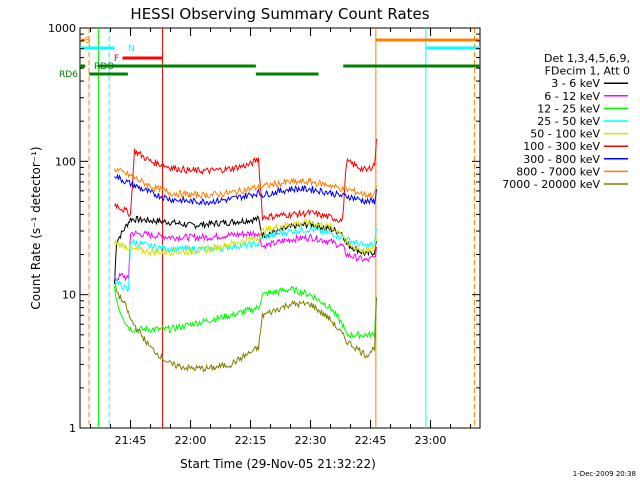  What do you see at coordinates (251, 440) in the screenshot?
I see `x-tick-label-2: 22:15` at bounding box center [251, 440].